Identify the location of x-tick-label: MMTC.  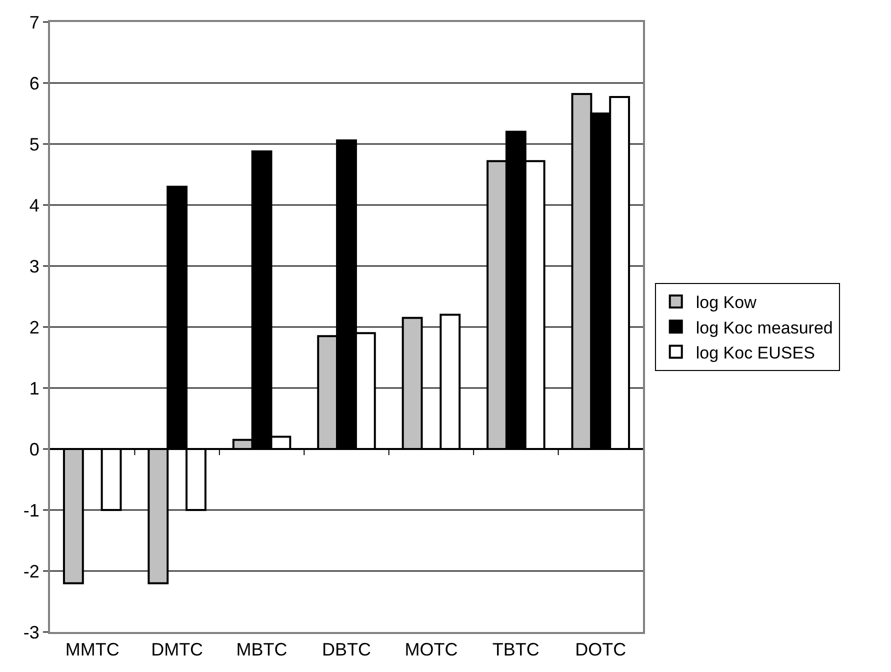
(92, 650).